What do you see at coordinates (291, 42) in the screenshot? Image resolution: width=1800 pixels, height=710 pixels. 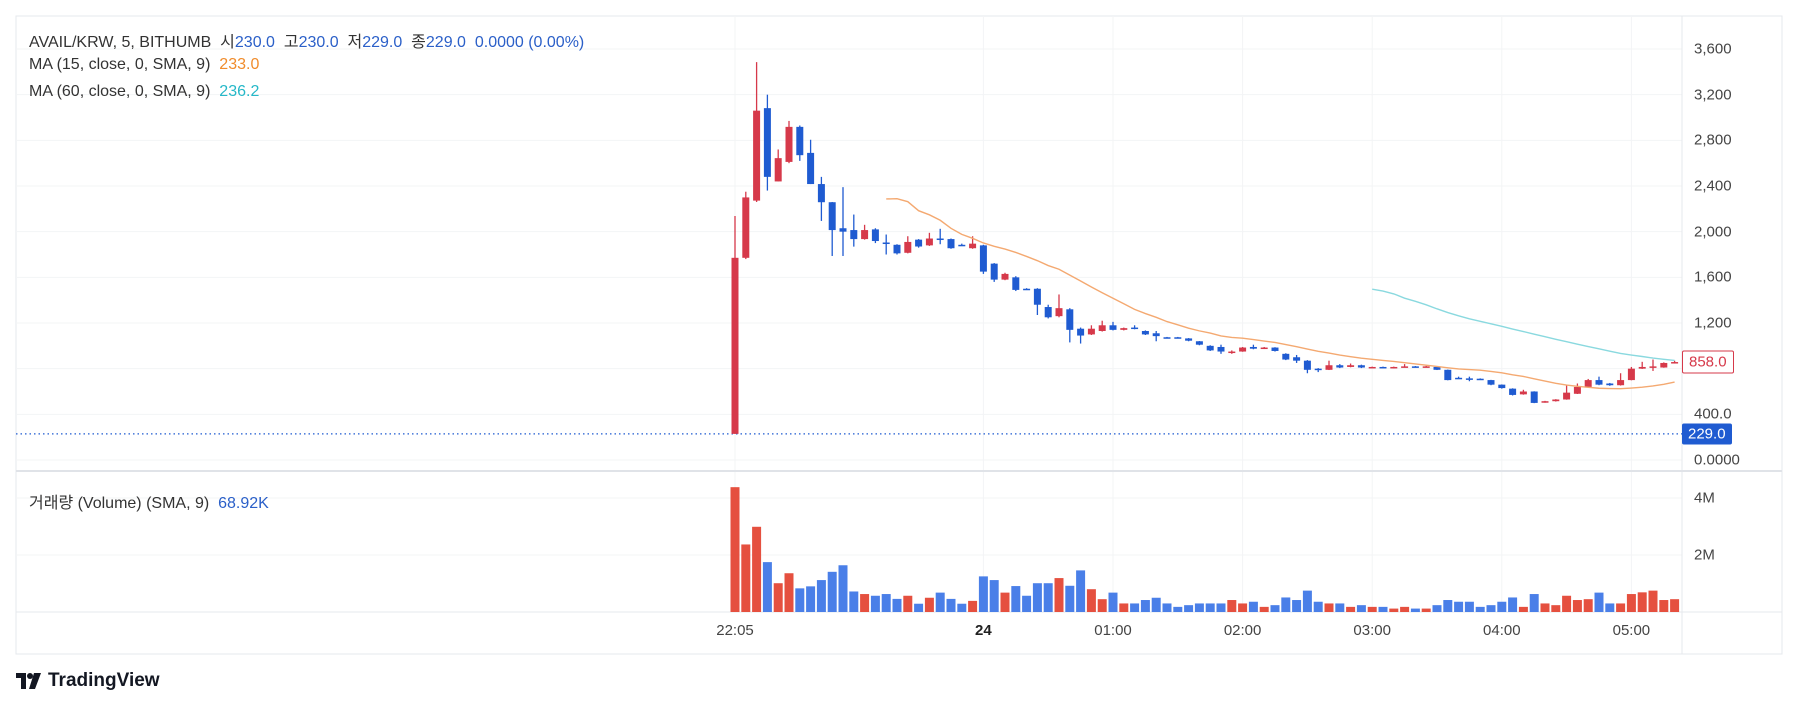 I see `high-label: 고` at bounding box center [291, 42].